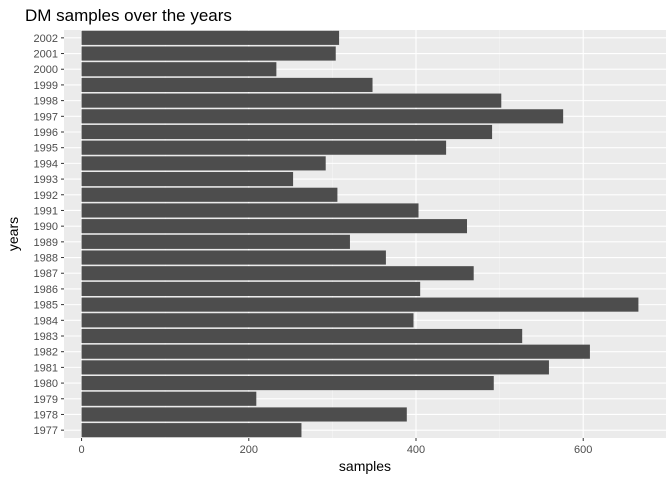 This screenshot has width=672, height=480. I want to click on y-tick-label: 1979, so click(46, 400).